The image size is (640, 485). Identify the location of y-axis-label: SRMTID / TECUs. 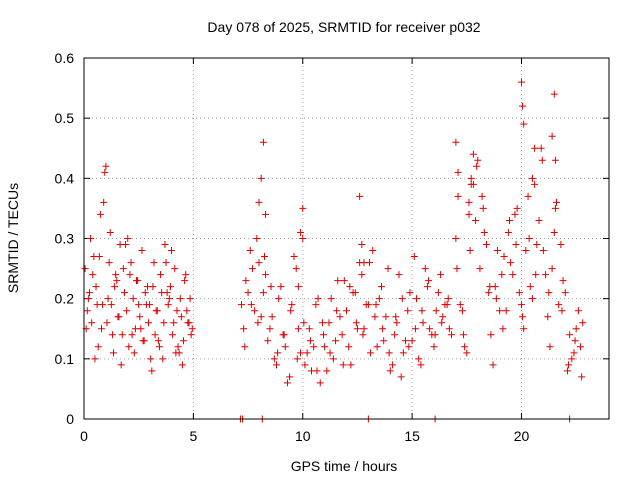
(13, 238).